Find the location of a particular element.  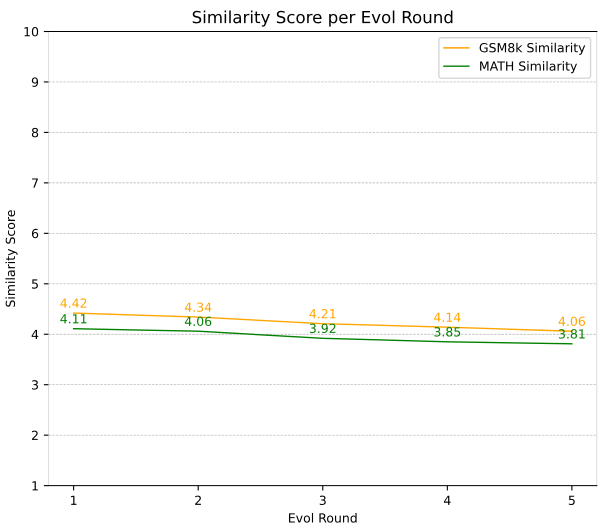

y-tick-label: 8 is located at coordinates (35, 133).